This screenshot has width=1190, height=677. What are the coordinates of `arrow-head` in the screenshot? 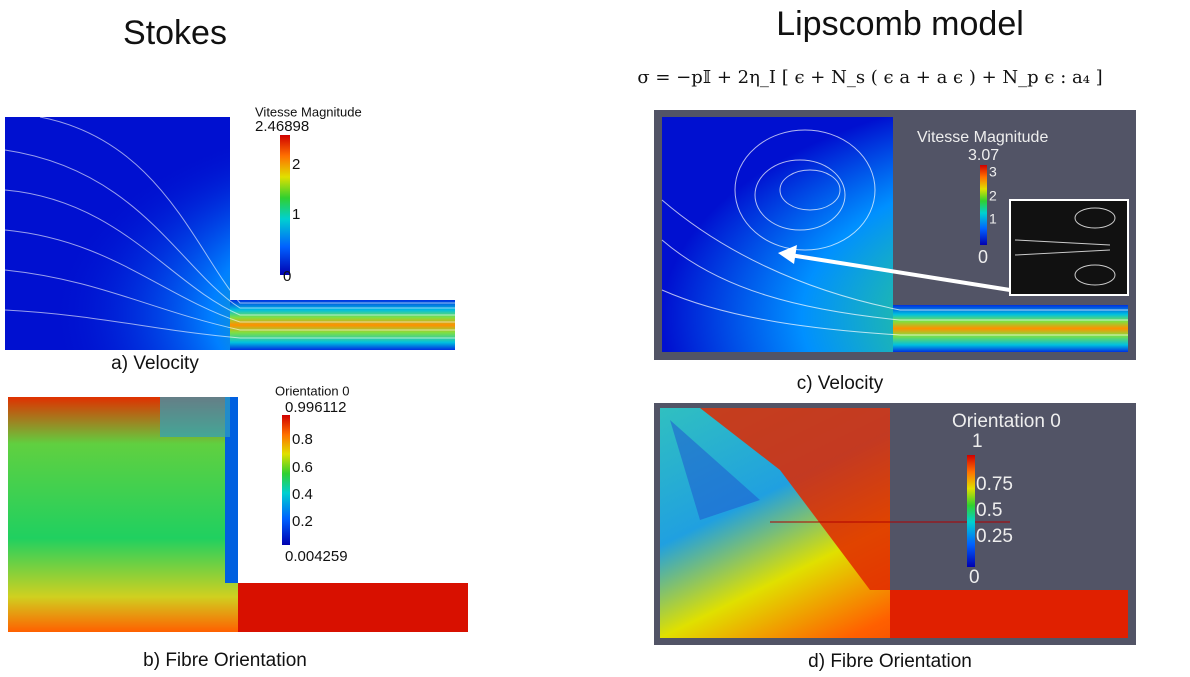 It's located at (787, 254).